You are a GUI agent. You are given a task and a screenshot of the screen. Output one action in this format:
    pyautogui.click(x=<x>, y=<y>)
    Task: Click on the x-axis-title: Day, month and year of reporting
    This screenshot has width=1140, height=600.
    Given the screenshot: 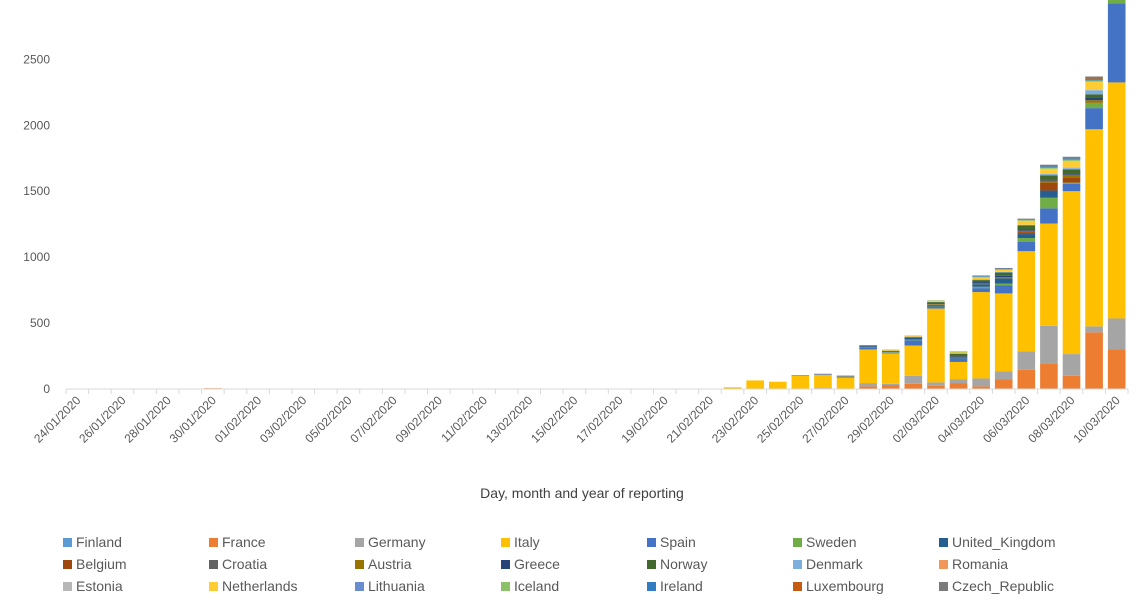 What is the action you would take?
    pyautogui.click(x=582, y=493)
    